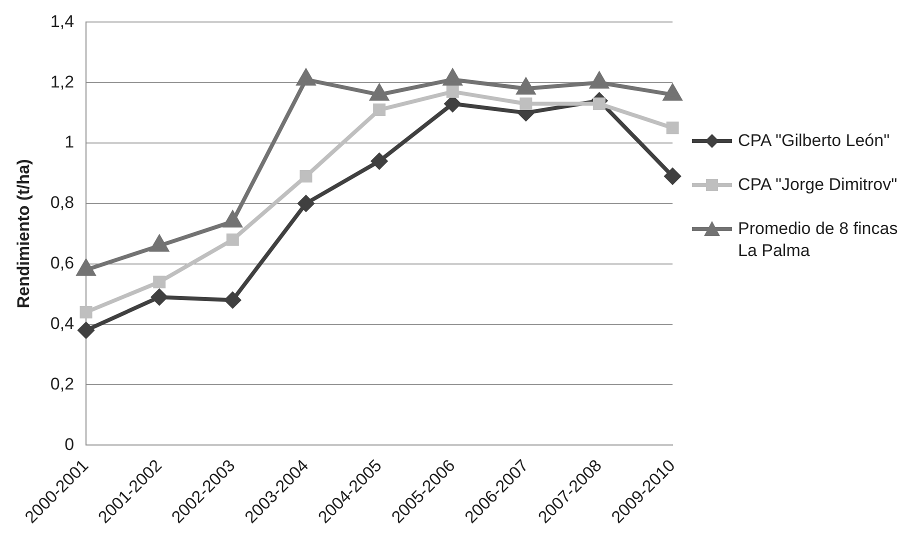 The height and width of the screenshot is (535, 908). Describe the element at coordinates (62, 21) in the screenshot. I see `y-tick-label: 1,4` at that location.